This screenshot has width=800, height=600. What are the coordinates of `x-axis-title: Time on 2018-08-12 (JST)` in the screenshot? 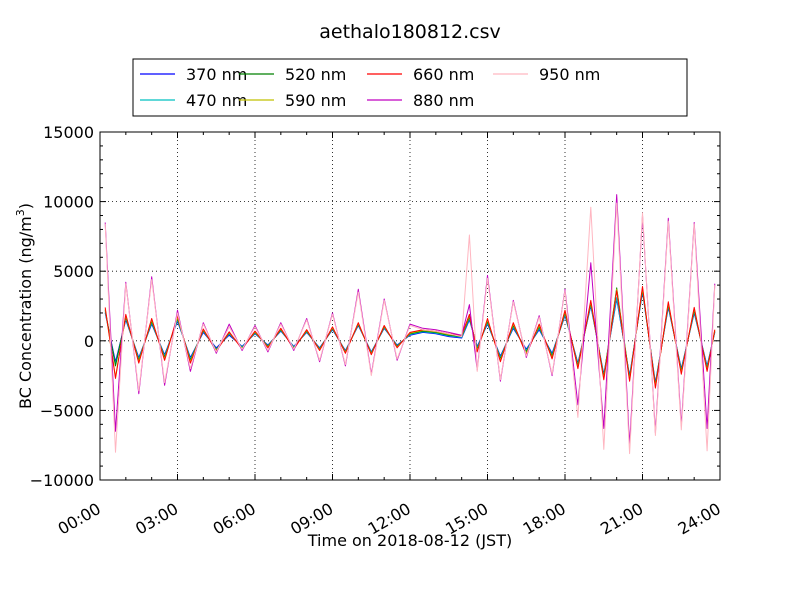 It's located at (409, 540).